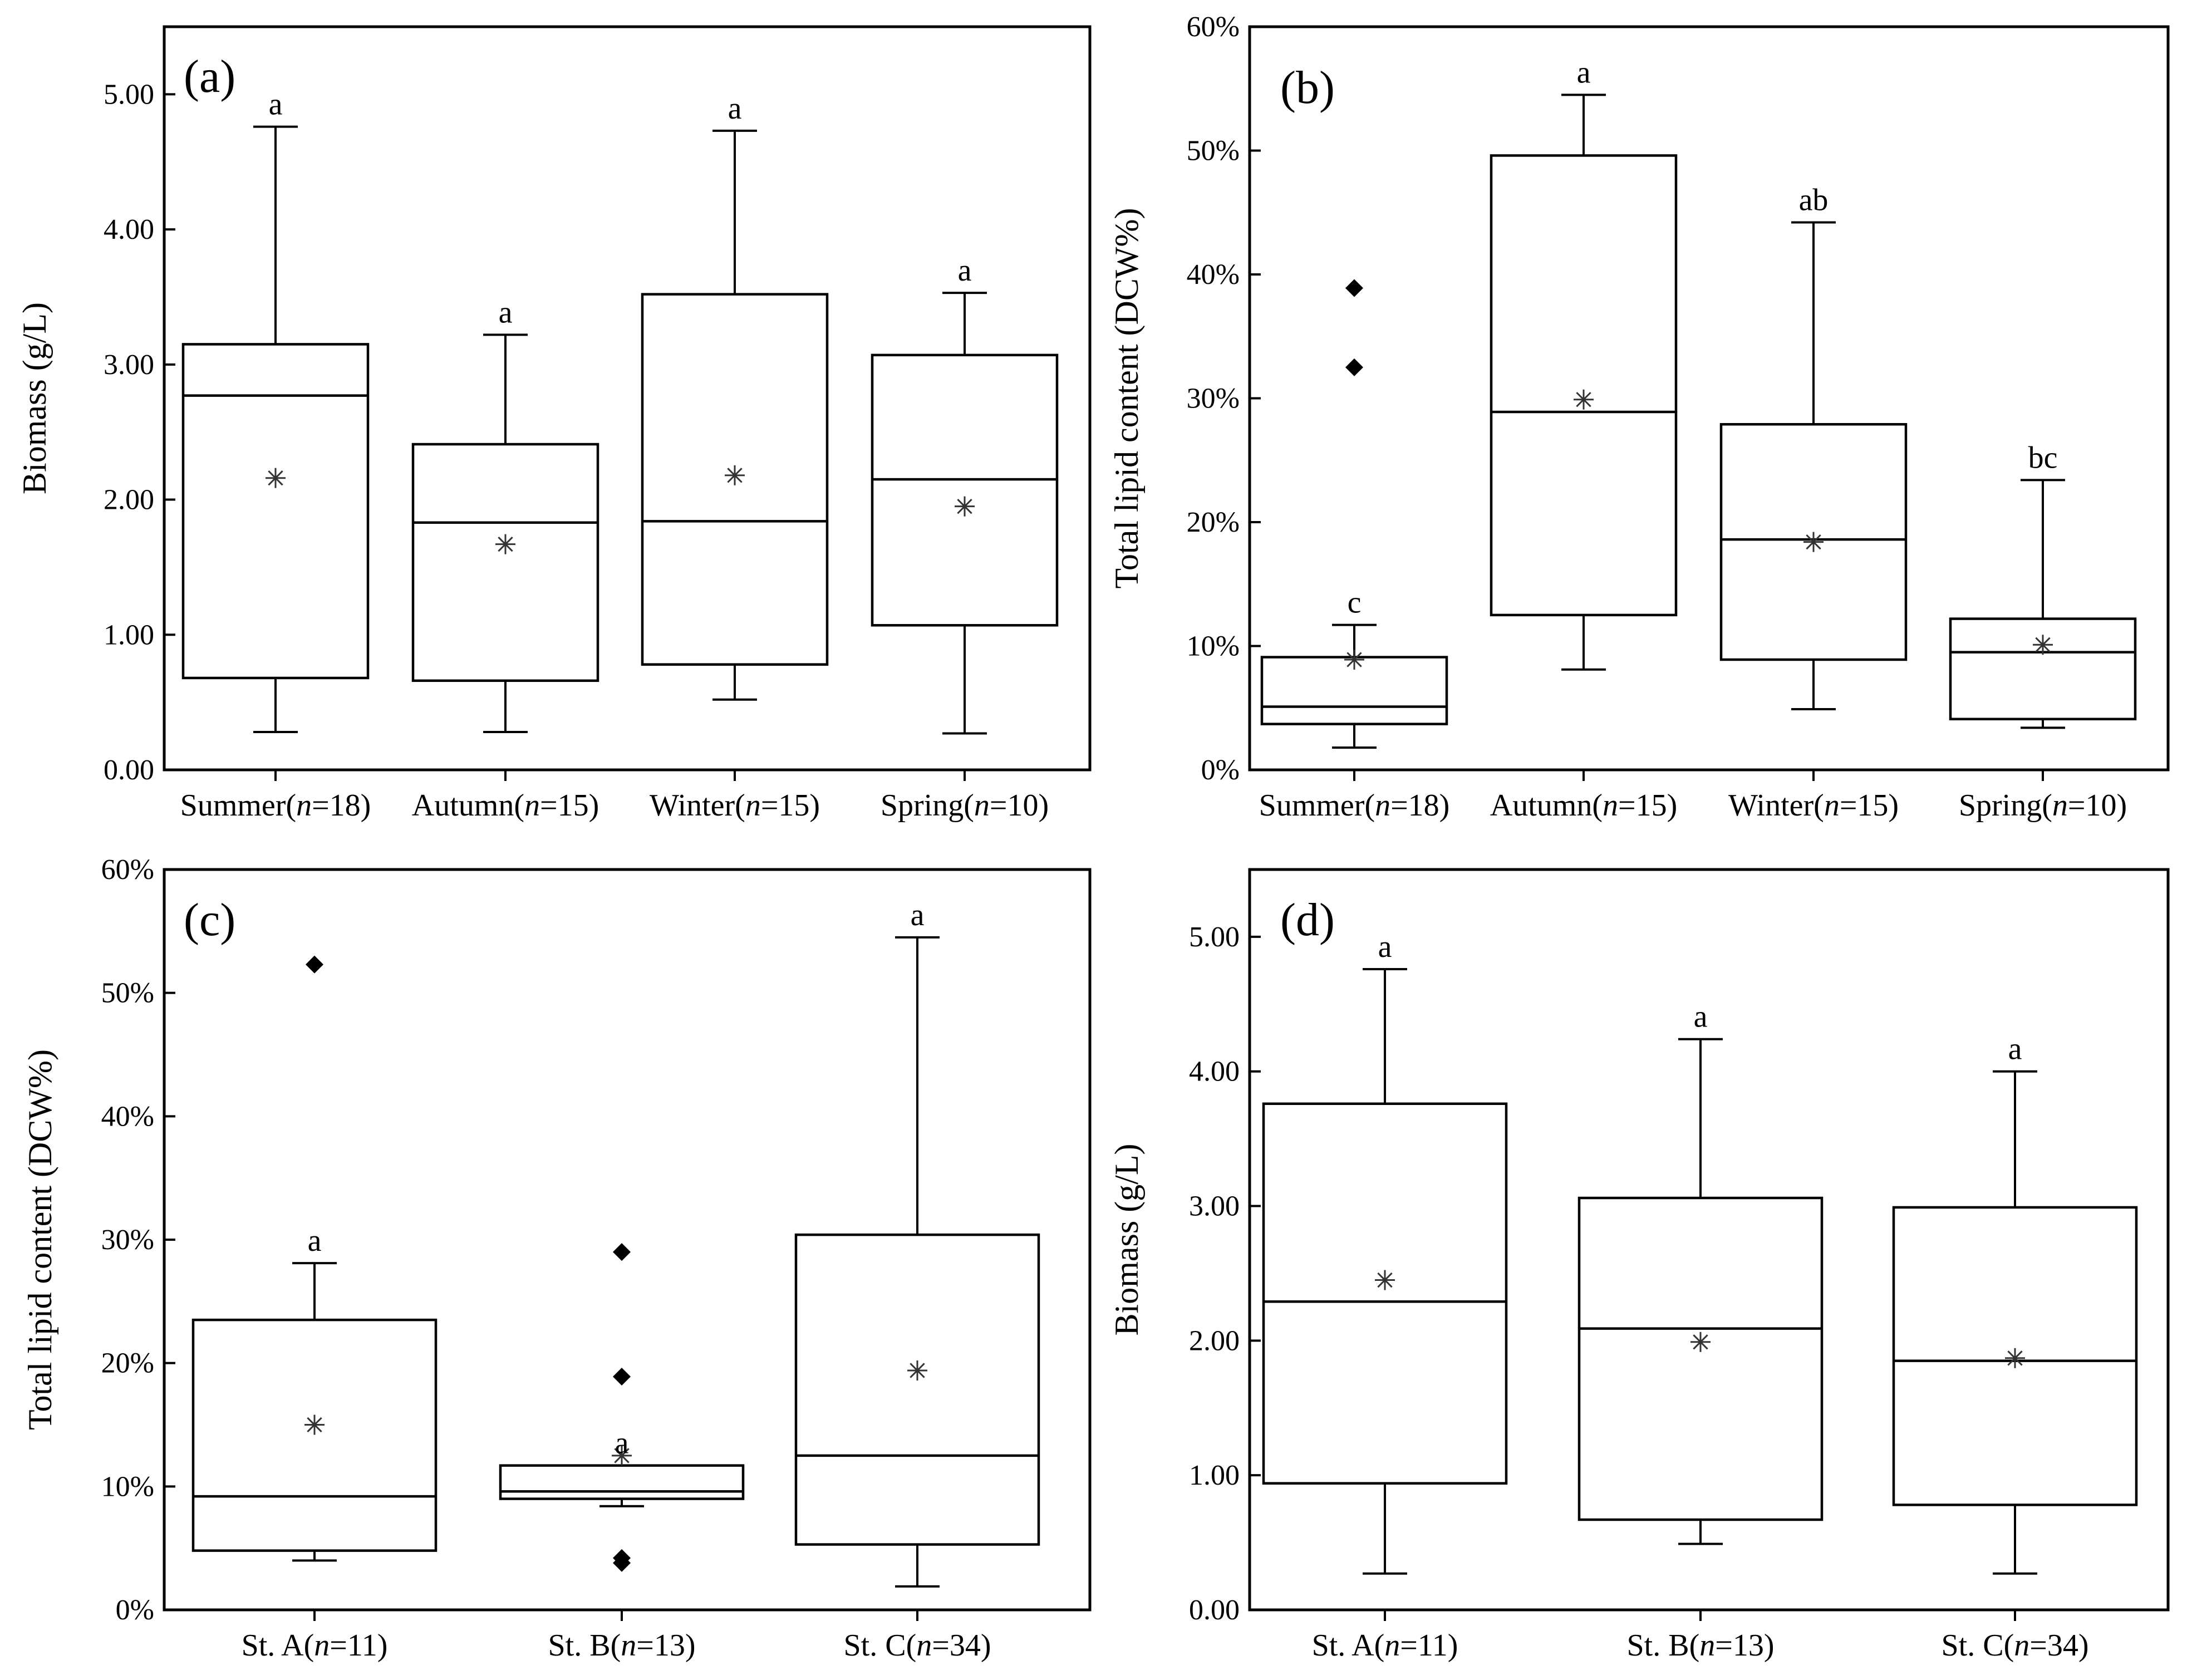 The height and width of the screenshot is (1680, 2187). I want to click on box-2: a, so click(1584, 363).